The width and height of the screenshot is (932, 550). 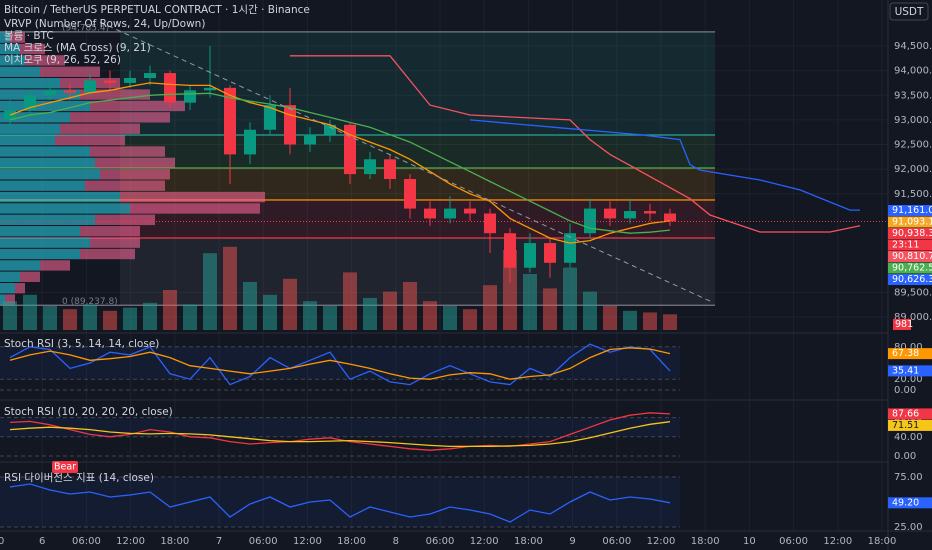 I want to click on indicator-label: VRVP (Number Of Rows, 24, Up/Down), so click(x=104, y=24).